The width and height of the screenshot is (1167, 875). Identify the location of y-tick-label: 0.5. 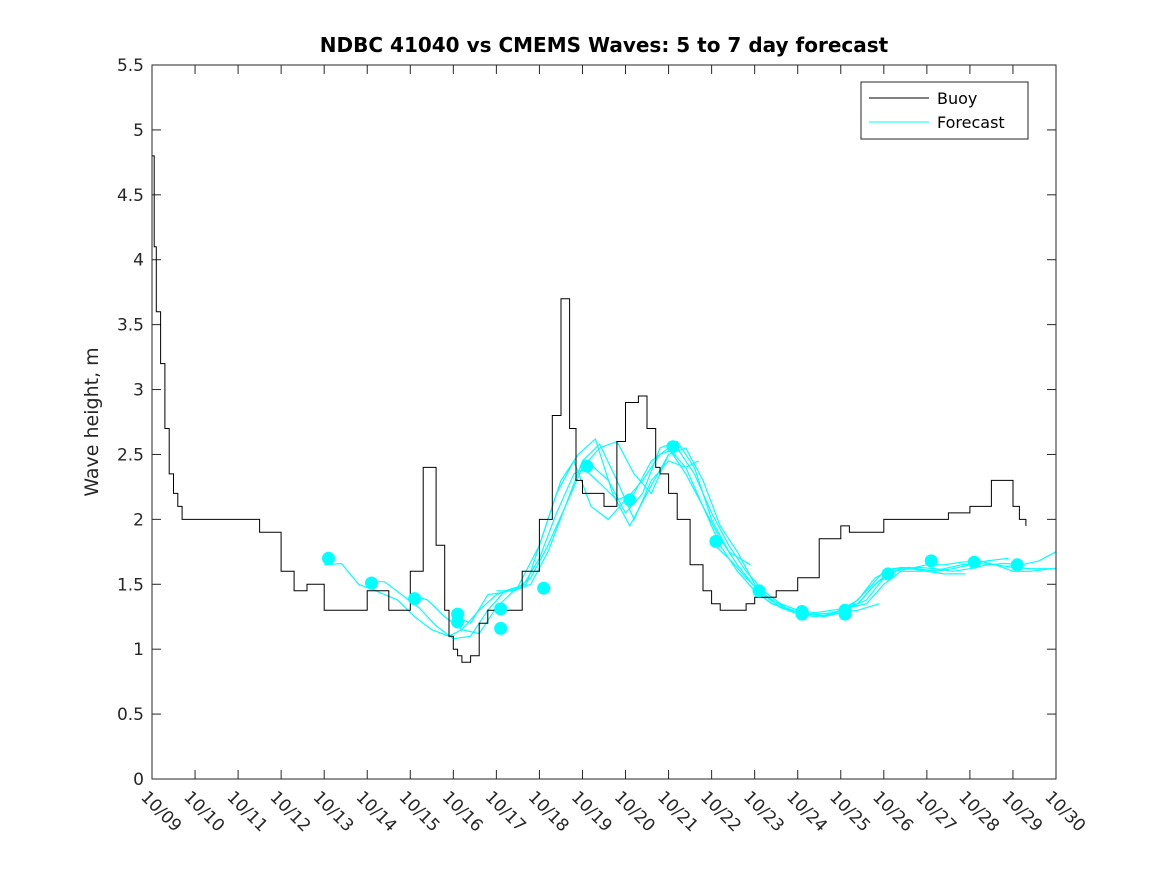
(130, 715).